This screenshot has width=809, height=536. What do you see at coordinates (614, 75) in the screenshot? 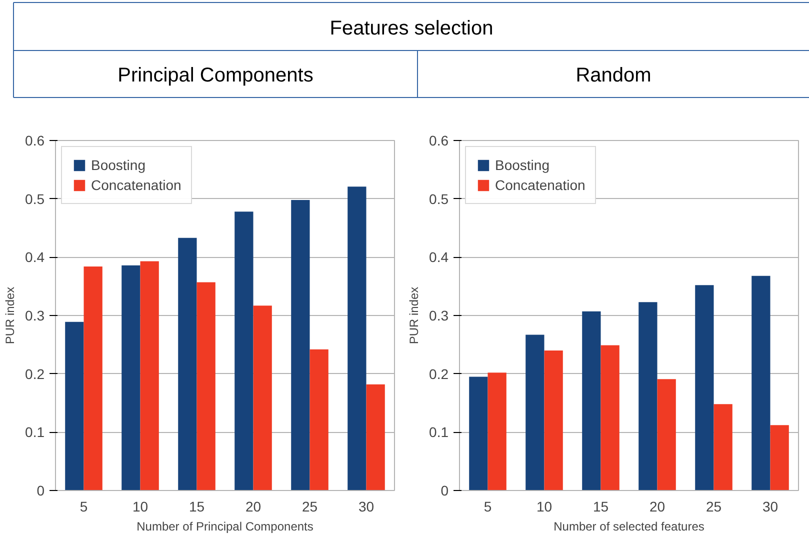
I see `chart-title: Random` at bounding box center [614, 75].